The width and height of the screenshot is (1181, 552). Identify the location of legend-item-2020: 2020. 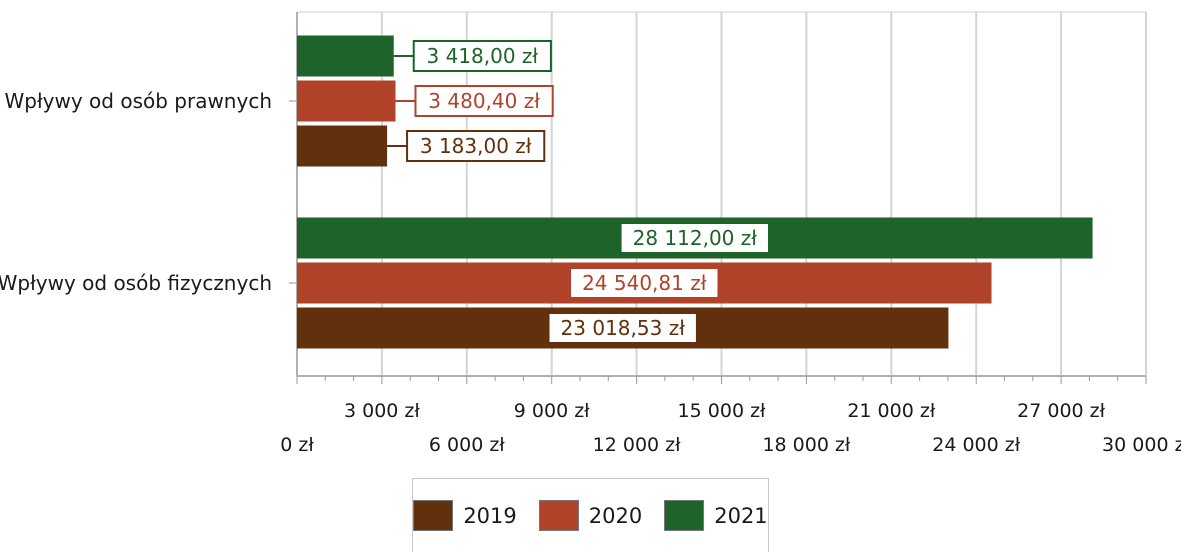
(590, 515).